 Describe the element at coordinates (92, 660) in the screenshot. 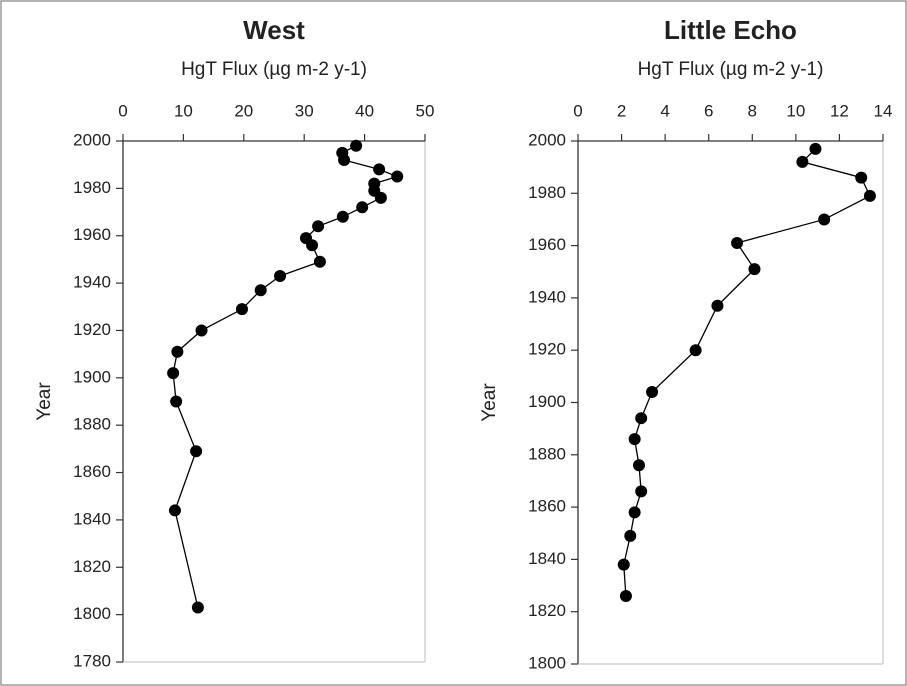

I see `y-tick-label: 1780` at that location.